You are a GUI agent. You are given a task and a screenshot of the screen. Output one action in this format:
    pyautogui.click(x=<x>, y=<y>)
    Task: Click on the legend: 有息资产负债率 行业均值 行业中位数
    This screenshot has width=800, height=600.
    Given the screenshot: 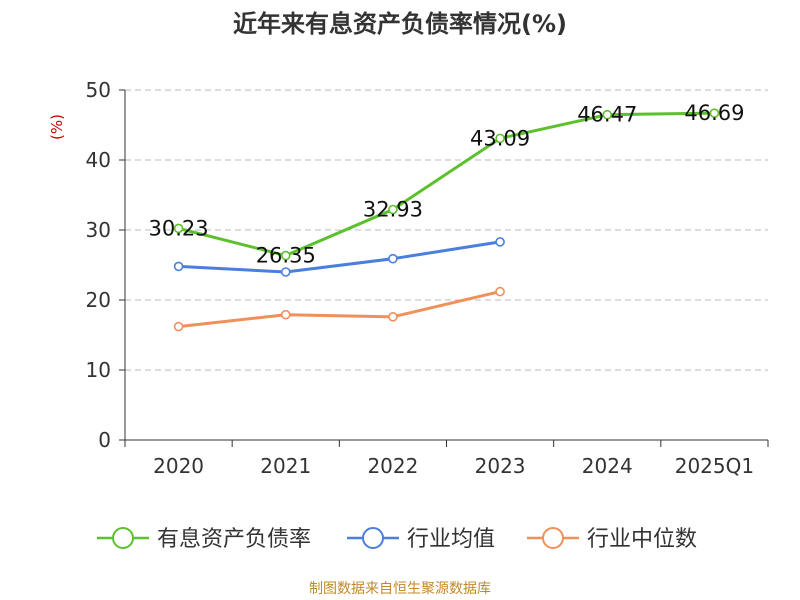 What is the action you would take?
    pyautogui.click(x=397, y=539)
    